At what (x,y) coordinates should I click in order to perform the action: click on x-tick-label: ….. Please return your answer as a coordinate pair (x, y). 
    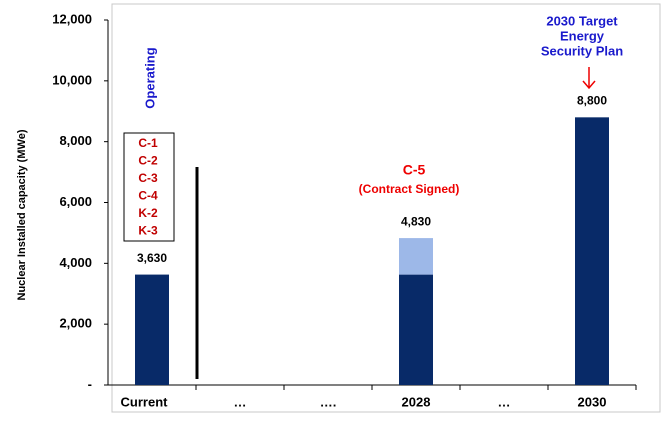
    Looking at the image, I should click on (328, 401).